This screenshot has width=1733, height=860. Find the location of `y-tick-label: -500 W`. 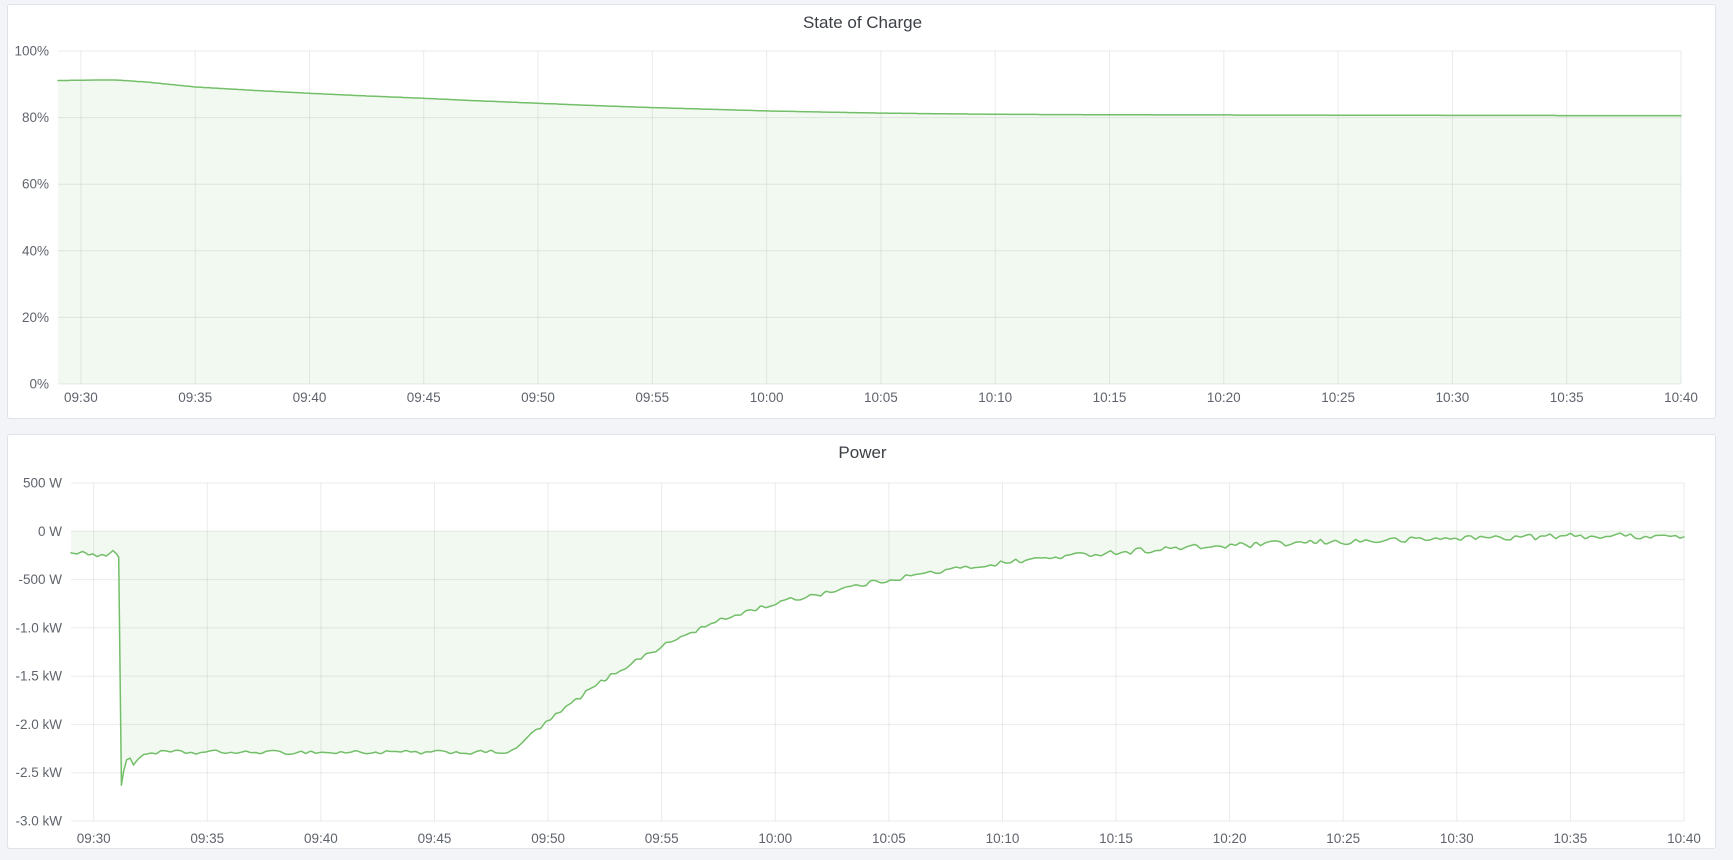

y-tick-label: -500 W is located at coordinates (40, 579).